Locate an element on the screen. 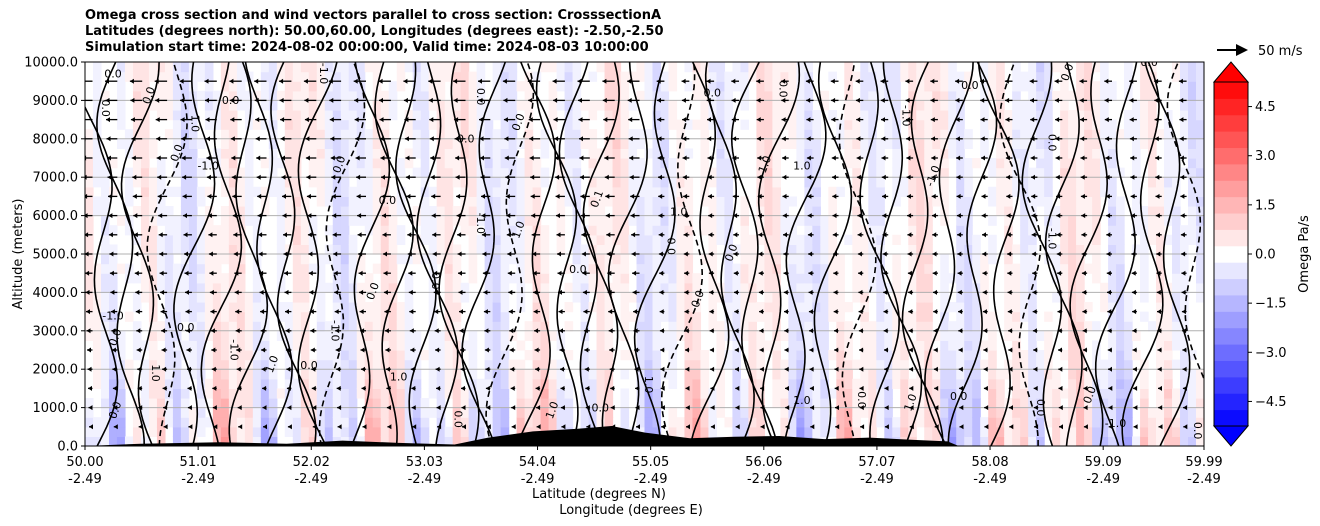 The width and height of the screenshot is (1320, 526). contour-line is located at coordinates (949, 254).